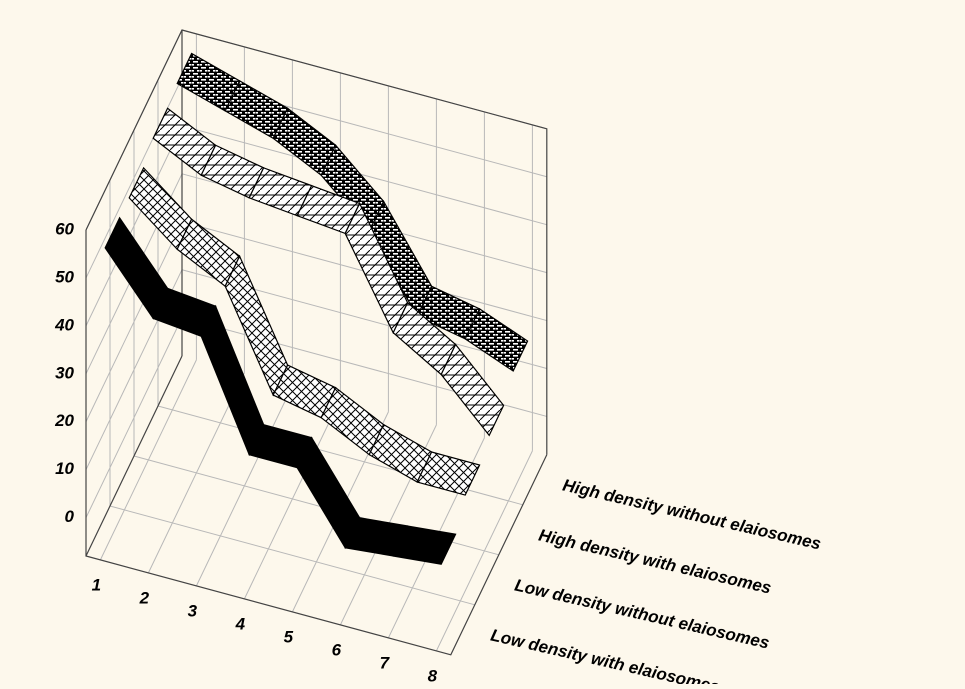 The image size is (965, 689). Describe the element at coordinates (64, 468) in the screenshot. I see `y-tick-label: 10` at that location.